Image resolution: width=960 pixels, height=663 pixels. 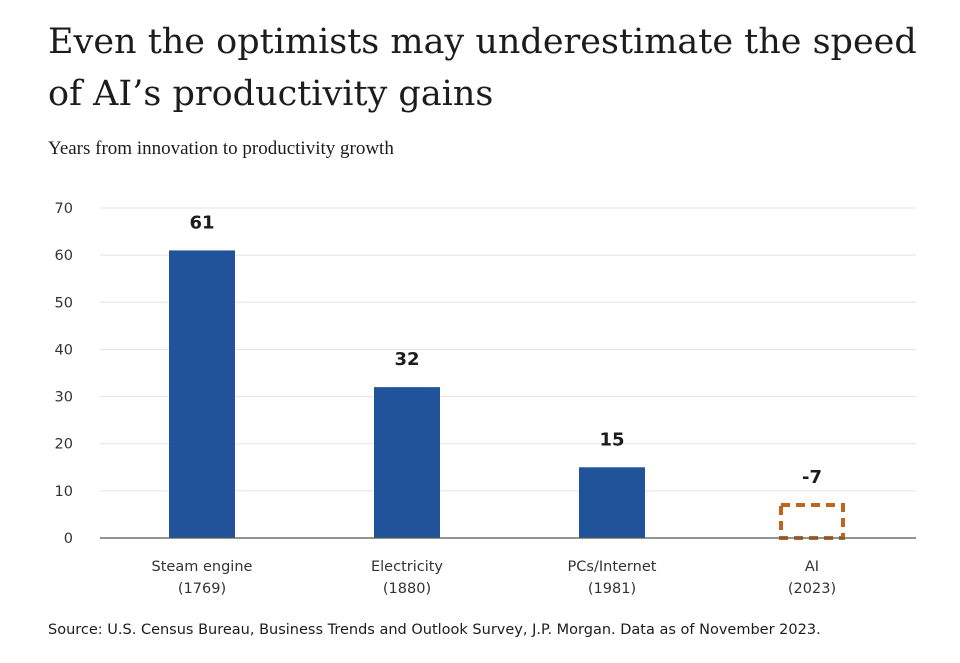 What do you see at coordinates (812, 521) in the screenshot?
I see `bar-projected` at bounding box center [812, 521].